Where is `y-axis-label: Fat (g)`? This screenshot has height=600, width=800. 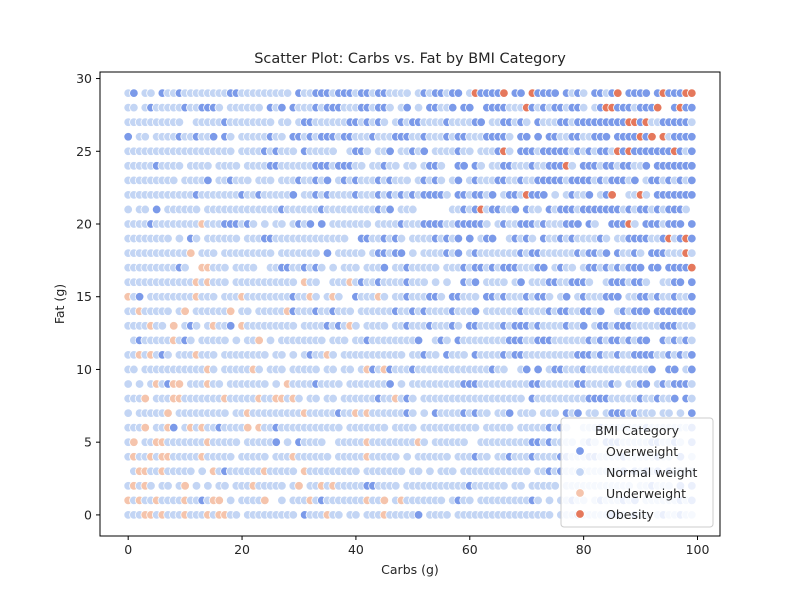
y-axis-label: Fat (g) is located at coordinates (59, 304).